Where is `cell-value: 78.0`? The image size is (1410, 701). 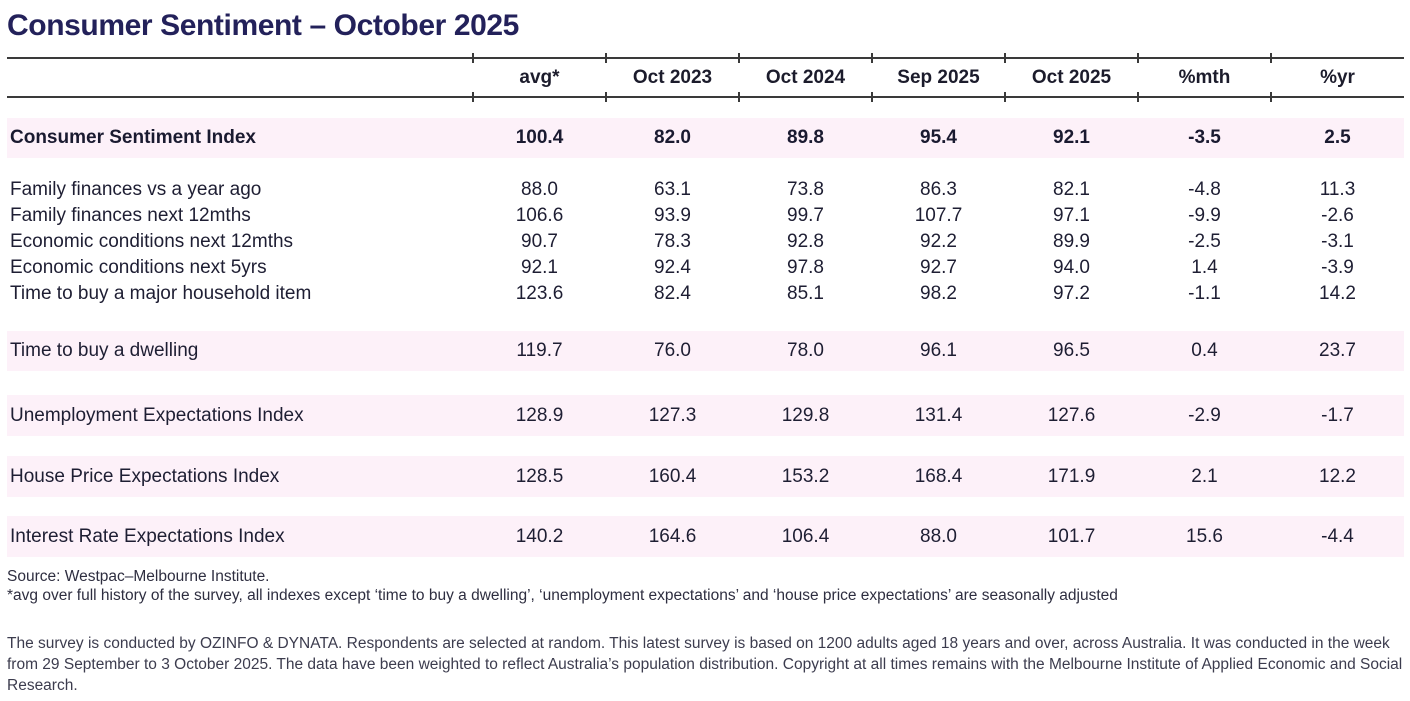 cell-value: 78.0 is located at coordinates (805, 351).